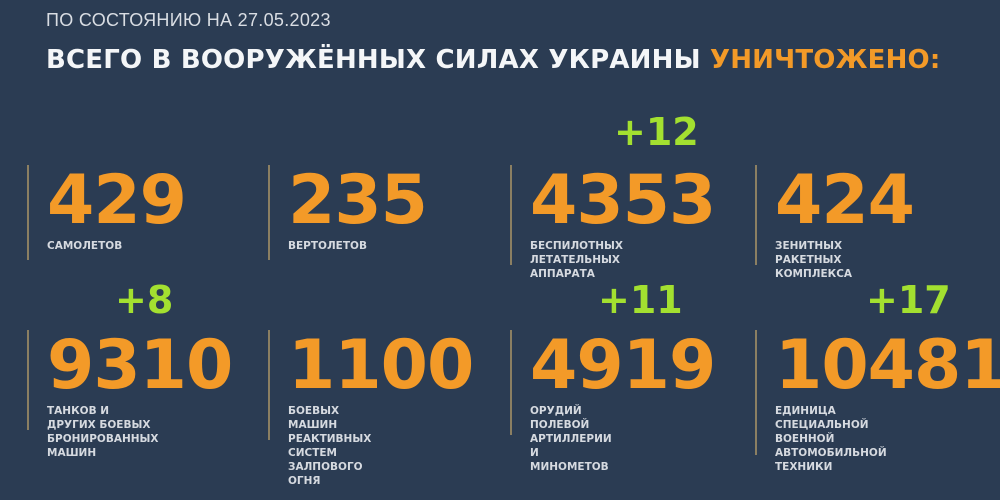 Image resolution: width=1000 pixels, height=500 pixels. Describe the element at coordinates (188, 20) in the screenshot. I see `report-date: ПО СОСТОЯНИЮ НА 27.05.2023` at that location.